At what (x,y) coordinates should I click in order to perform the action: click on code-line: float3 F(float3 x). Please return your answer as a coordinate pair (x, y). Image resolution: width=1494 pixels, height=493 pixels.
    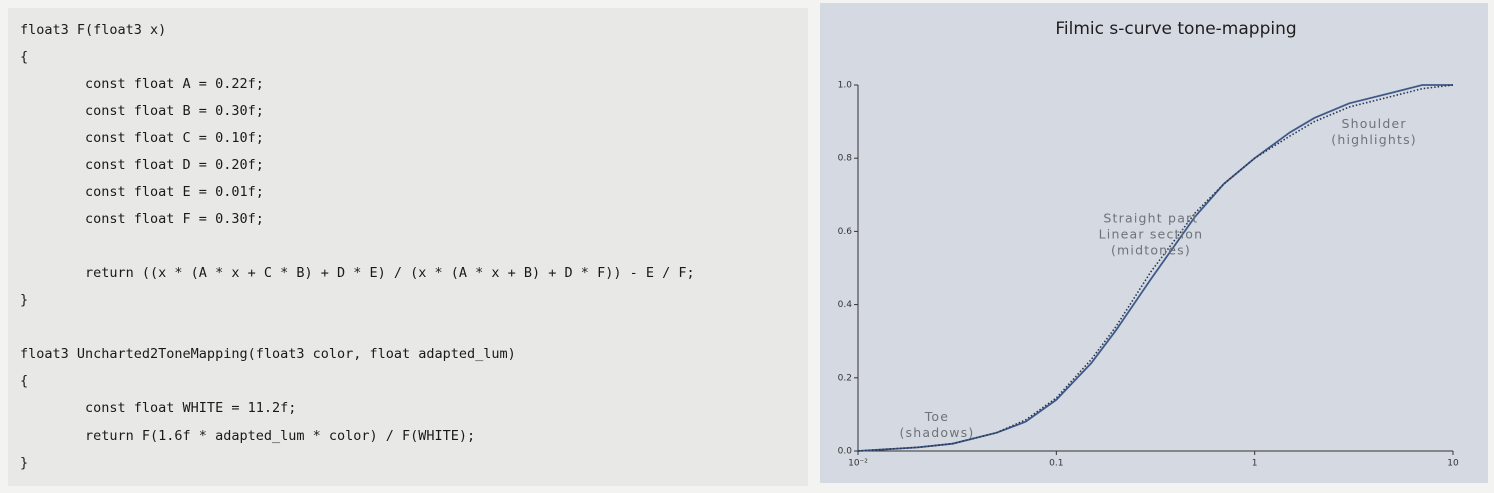
    Looking at the image, I should click on (93, 30).